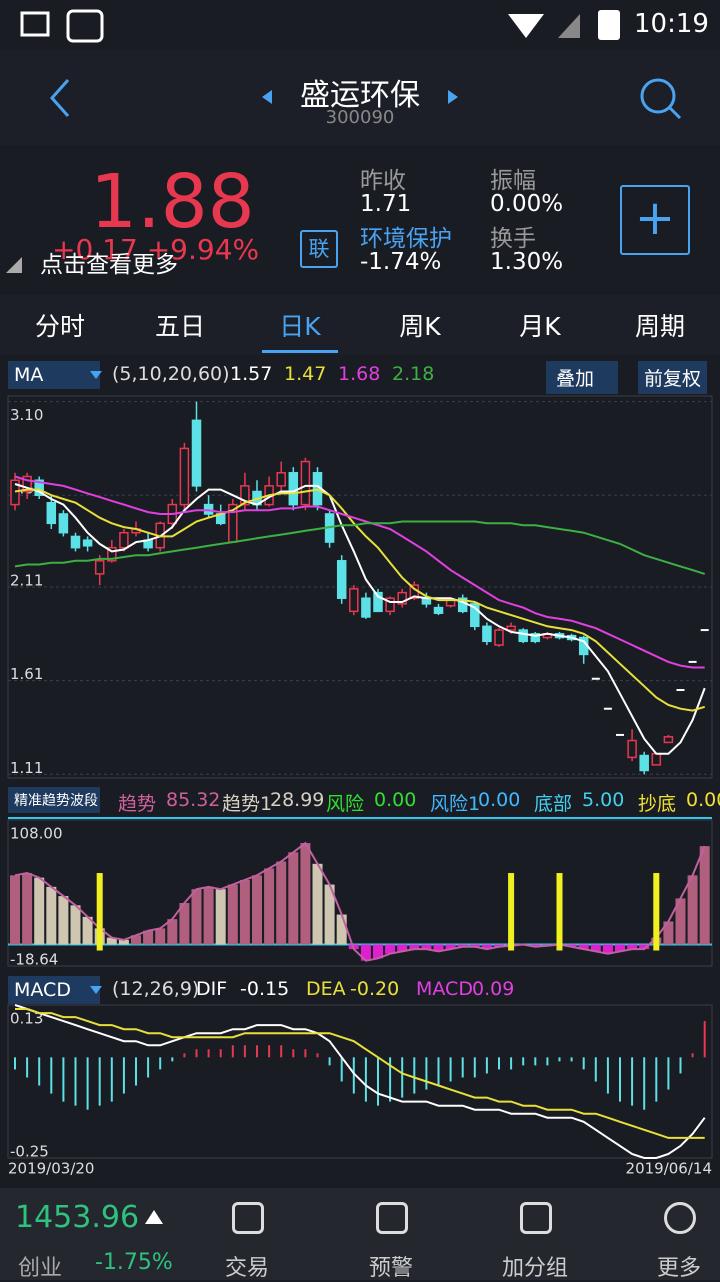 The width and height of the screenshot is (720, 1282). What do you see at coordinates (420, 326) in the screenshot?
I see `tab: 周K` at bounding box center [420, 326].